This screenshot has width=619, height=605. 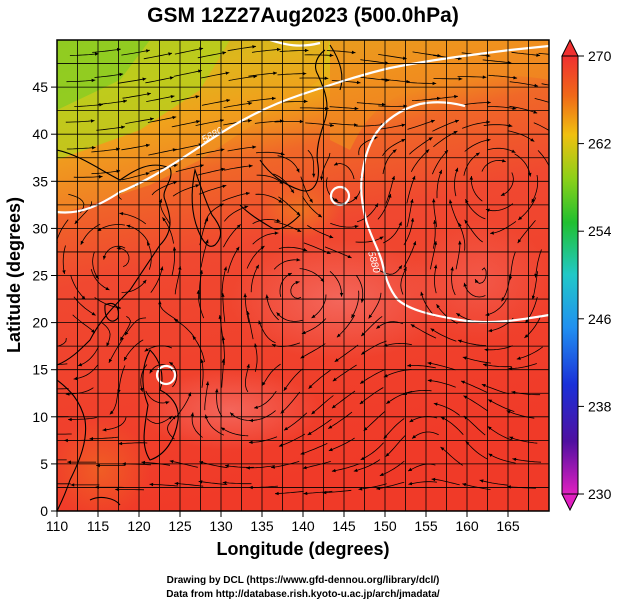 What do you see at coordinates (40, 323) in the screenshot?
I see `y-tick-label: 20` at bounding box center [40, 323].